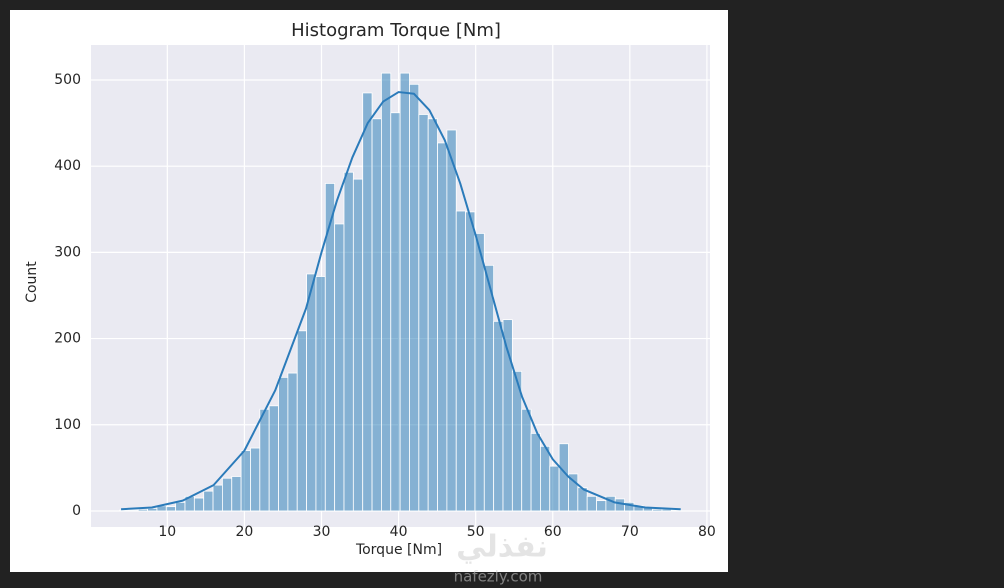  I want to click on x-tick-label: 50, so click(476, 532).